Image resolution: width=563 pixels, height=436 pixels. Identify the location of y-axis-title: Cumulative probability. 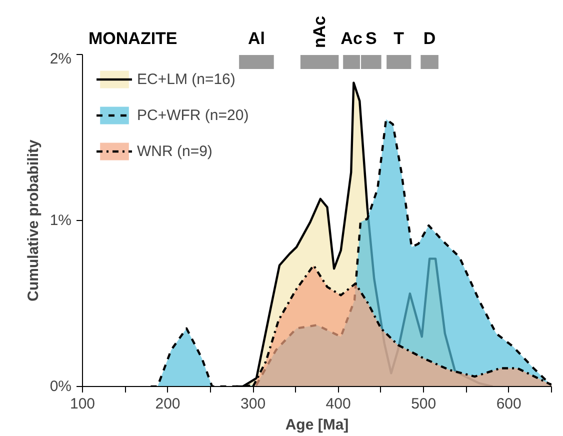
(33, 220).